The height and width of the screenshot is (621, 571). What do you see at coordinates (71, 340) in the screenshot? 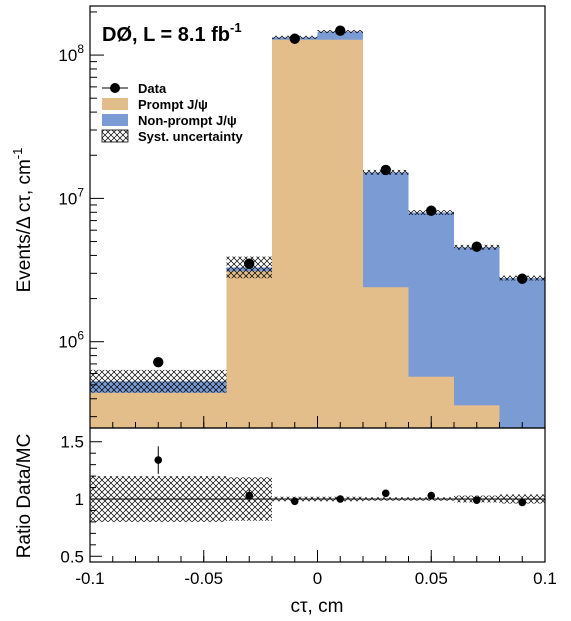
I see `y-tick-label: 10⁶` at bounding box center [71, 340].